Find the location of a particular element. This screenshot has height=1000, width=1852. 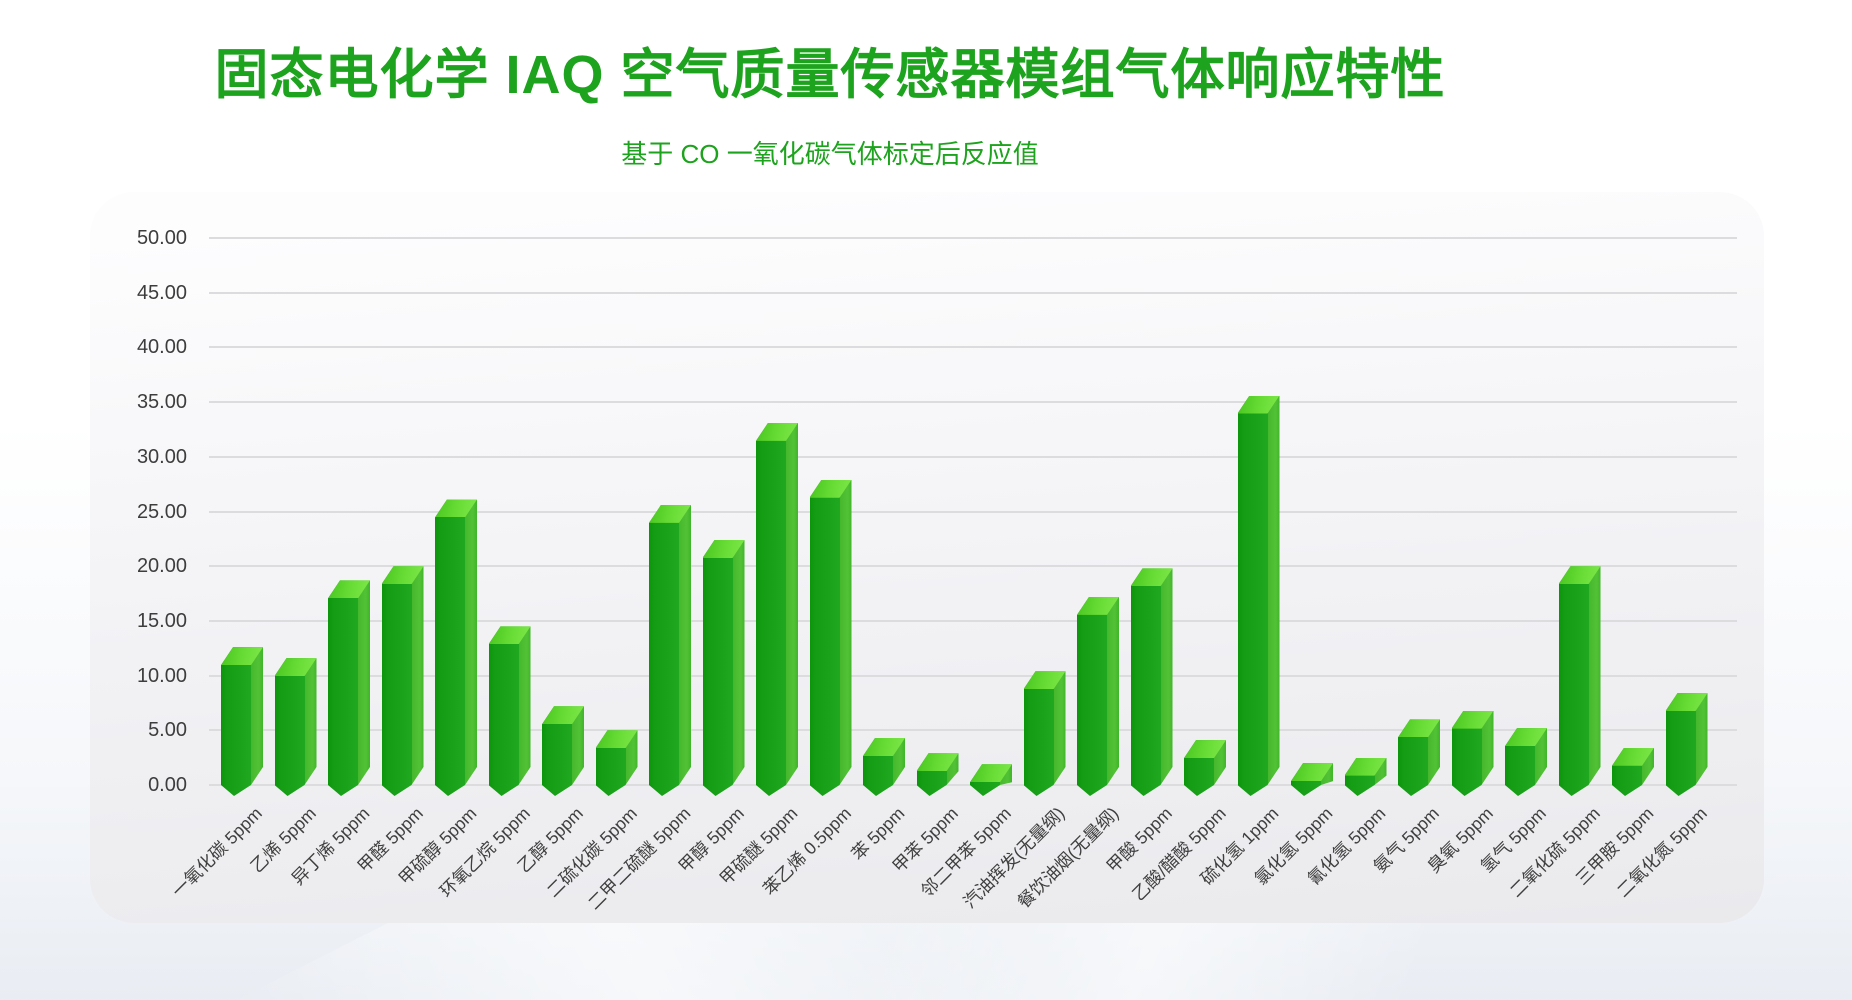

y-axis-tick-label: 0.00 is located at coordinates (167, 785).